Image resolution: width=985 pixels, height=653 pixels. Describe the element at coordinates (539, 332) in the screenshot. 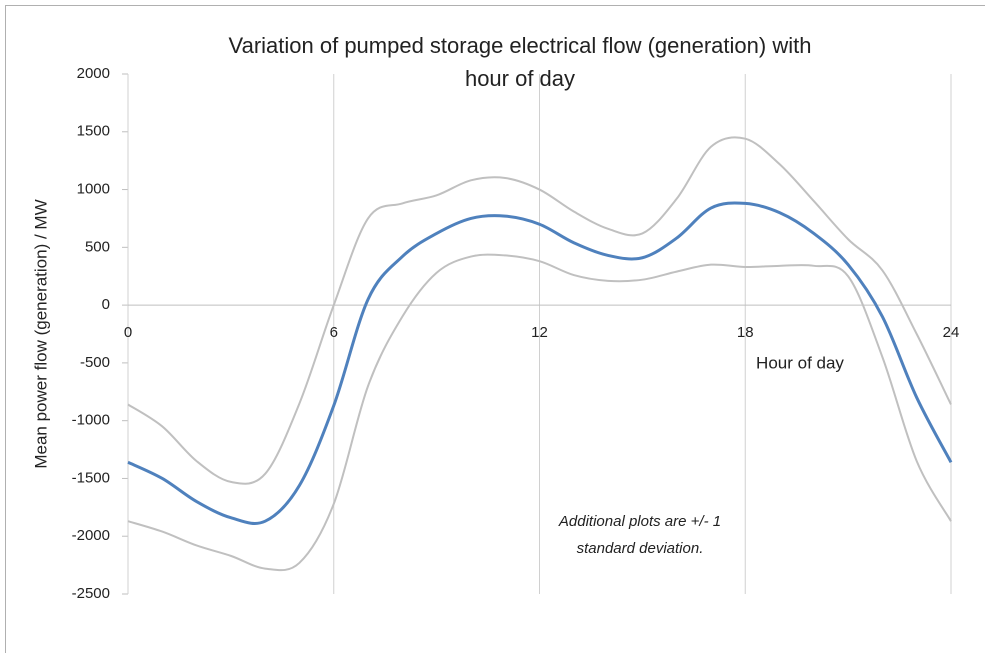

I see `x-tick-label: 12` at that location.